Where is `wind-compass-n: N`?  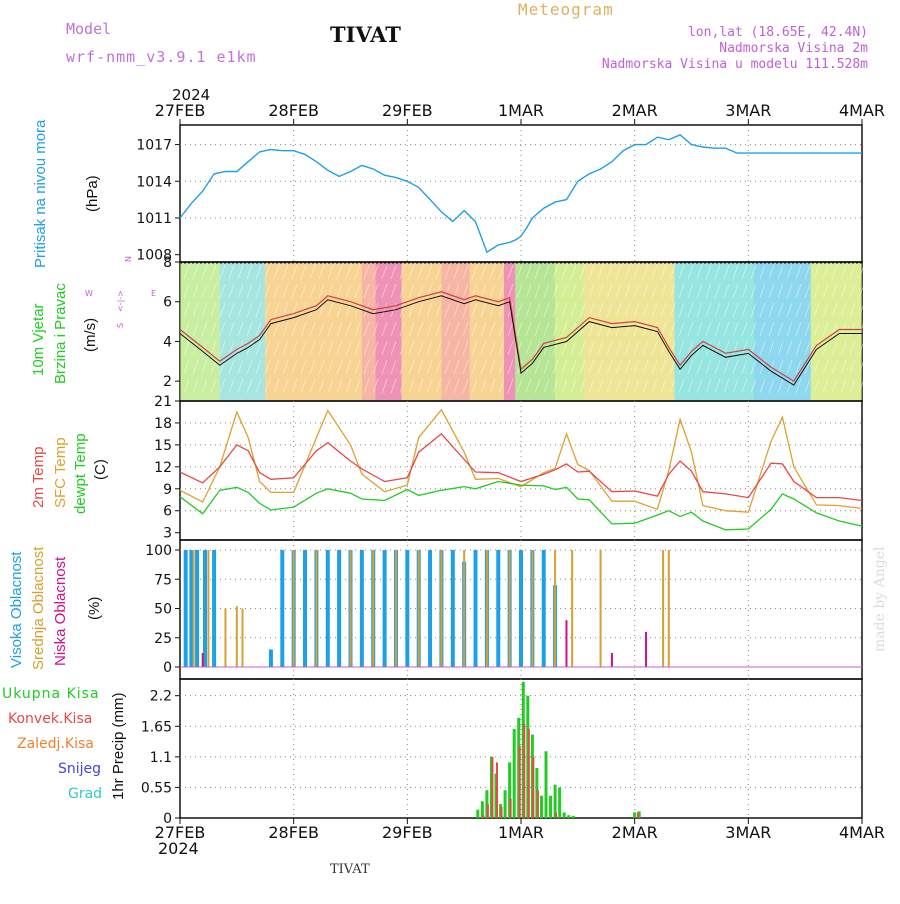
wind-compass-n: N is located at coordinates (128, 259).